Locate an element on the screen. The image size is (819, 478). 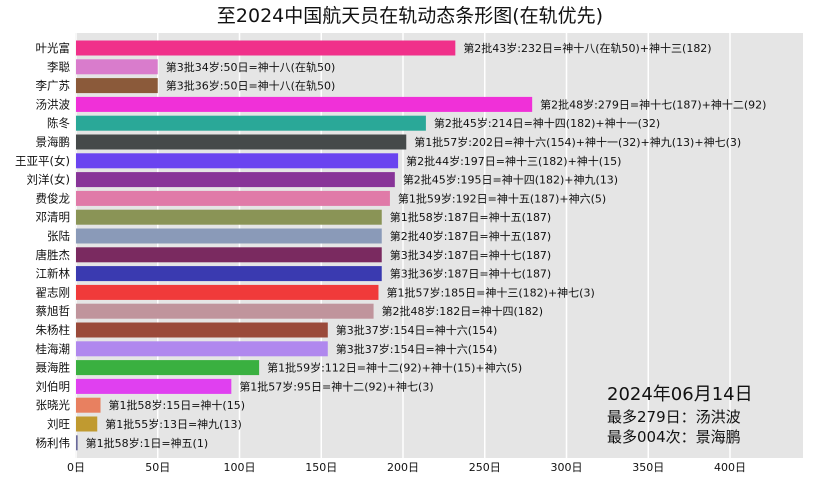
data-label: 第1批58岁:15日=神十(15) is located at coordinates (177, 405).